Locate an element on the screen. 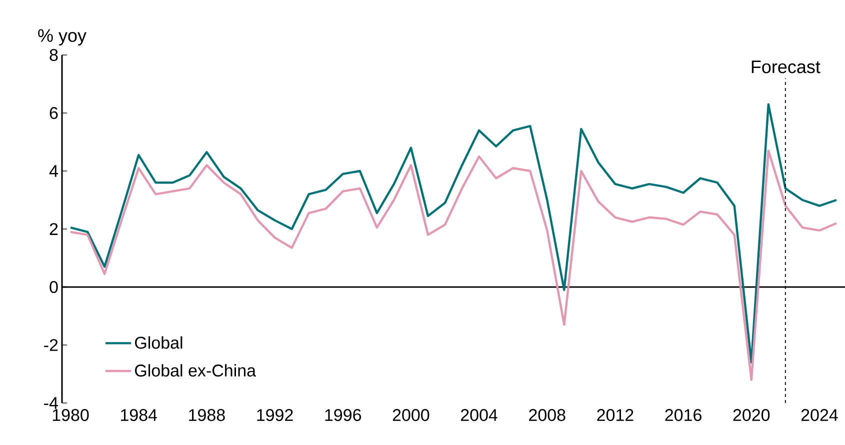 The width and height of the screenshot is (845, 445). y-tick-label: -2 is located at coordinates (51, 345).